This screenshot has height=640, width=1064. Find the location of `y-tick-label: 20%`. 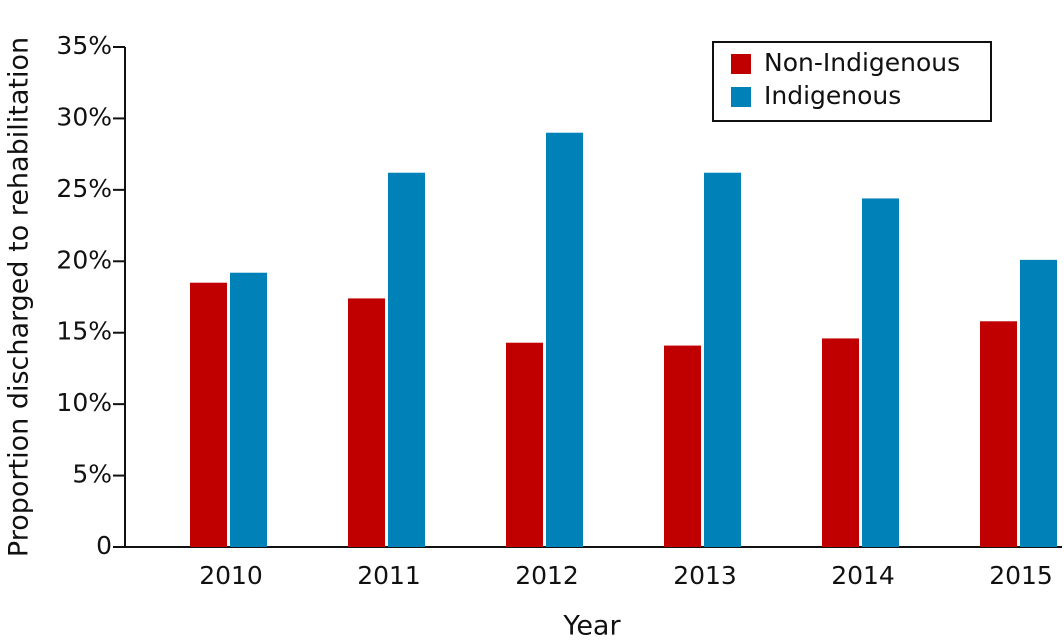

y-tick-label: 20% is located at coordinates (84, 259).